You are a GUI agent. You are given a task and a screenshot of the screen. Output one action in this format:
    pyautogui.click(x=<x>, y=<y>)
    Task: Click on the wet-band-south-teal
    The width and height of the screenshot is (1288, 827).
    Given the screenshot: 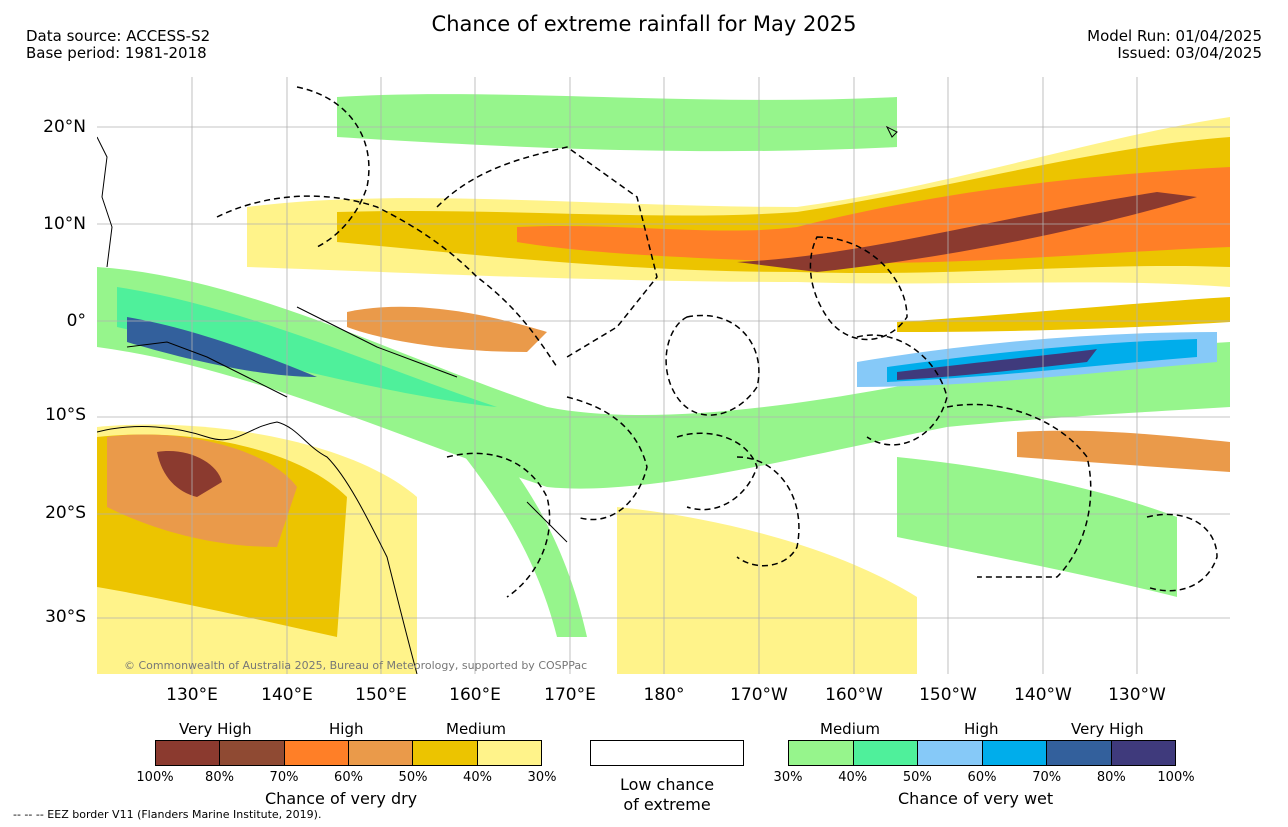 What is the action you would take?
    pyautogui.click(x=307, y=347)
    